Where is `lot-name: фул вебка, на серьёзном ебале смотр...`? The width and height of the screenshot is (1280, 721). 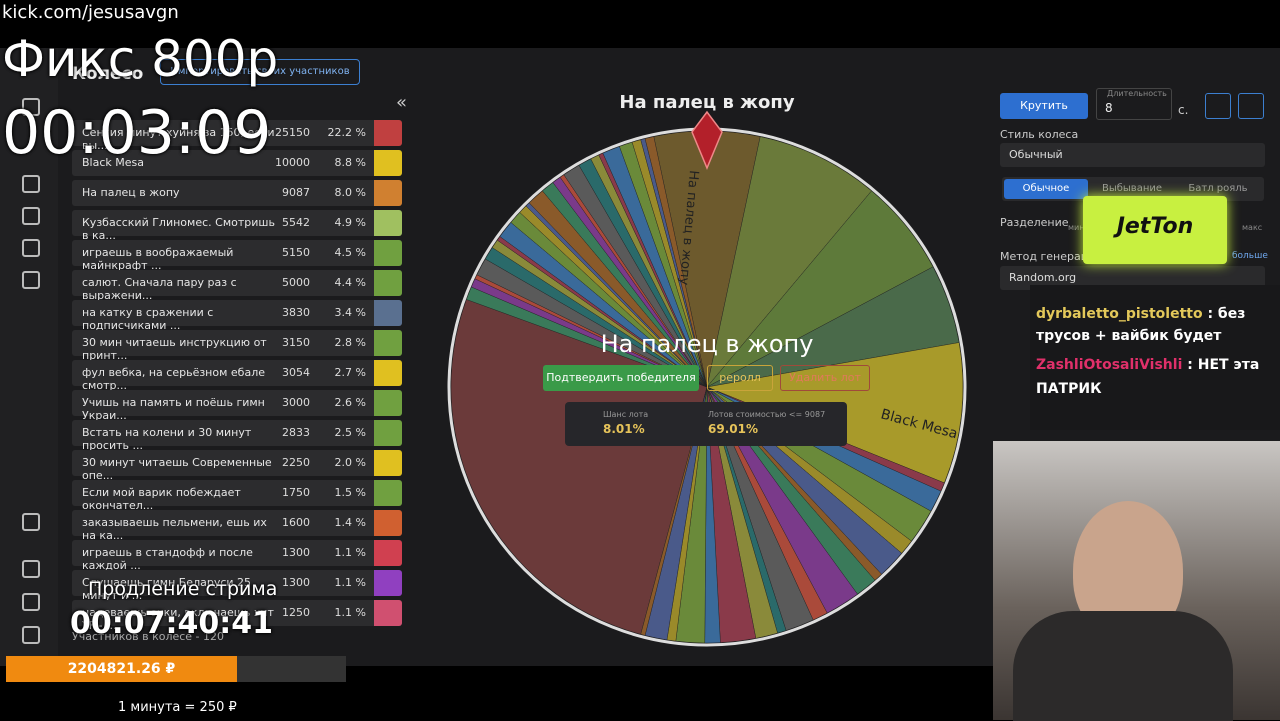
lot-name: фул вебка, на серьёзном ебале смотр... is located at coordinates (173, 379).